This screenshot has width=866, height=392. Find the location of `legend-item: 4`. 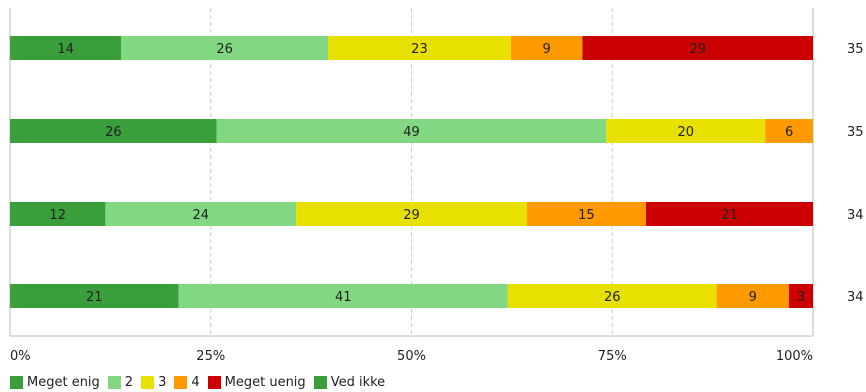

legend-item: 4 is located at coordinates (187, 382).